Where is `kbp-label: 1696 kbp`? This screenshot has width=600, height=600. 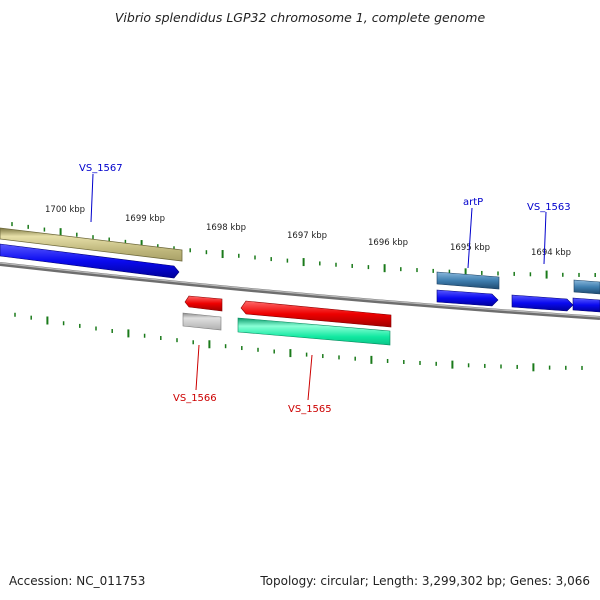 kbp-label: 1696 kbp is located at coordinates (388, 243).